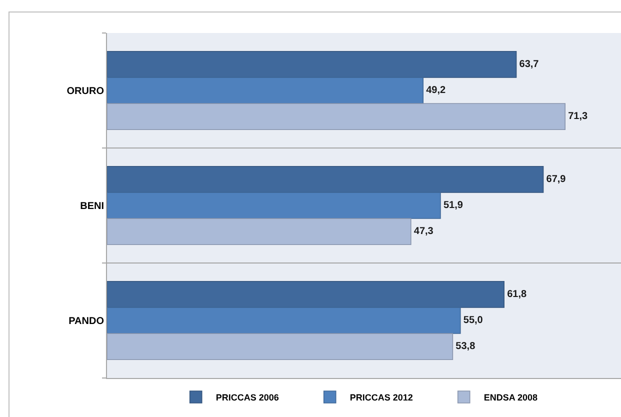 Image resolution: width=621 pixels, height=417 pixels. Describe the element at coordinates (578, 116) in the screenshot. I see `data-label: 71,3` at that location.